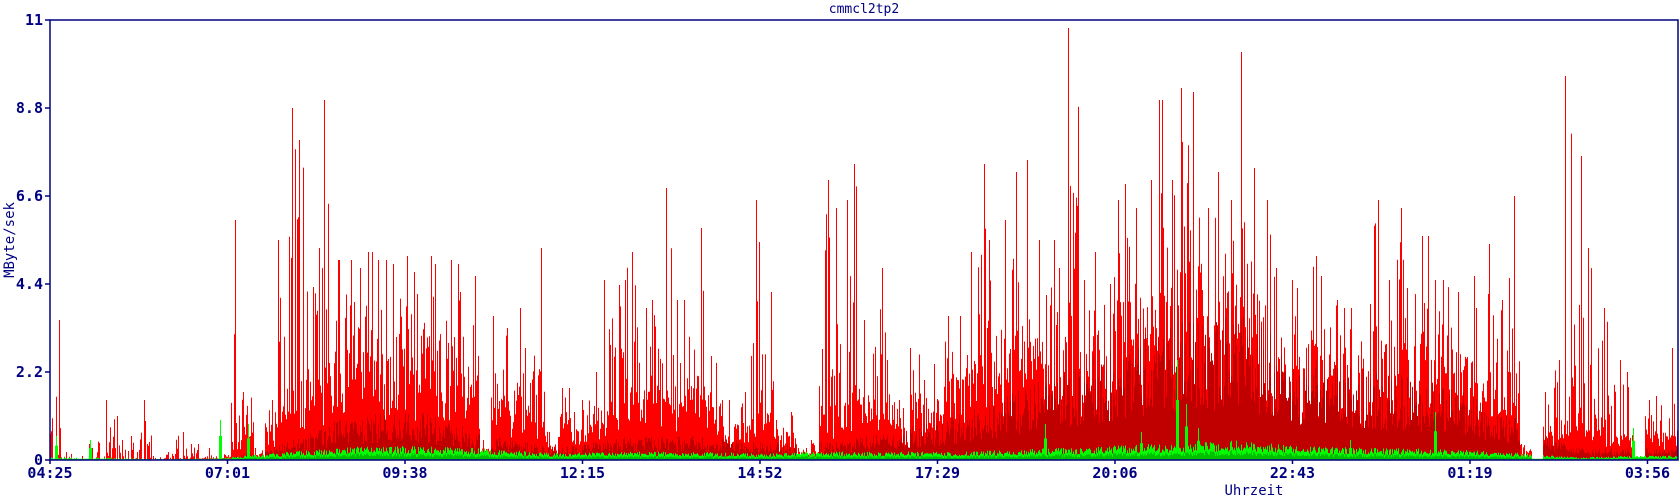  I want to click on dark-green-series-area, so click(864, 455).